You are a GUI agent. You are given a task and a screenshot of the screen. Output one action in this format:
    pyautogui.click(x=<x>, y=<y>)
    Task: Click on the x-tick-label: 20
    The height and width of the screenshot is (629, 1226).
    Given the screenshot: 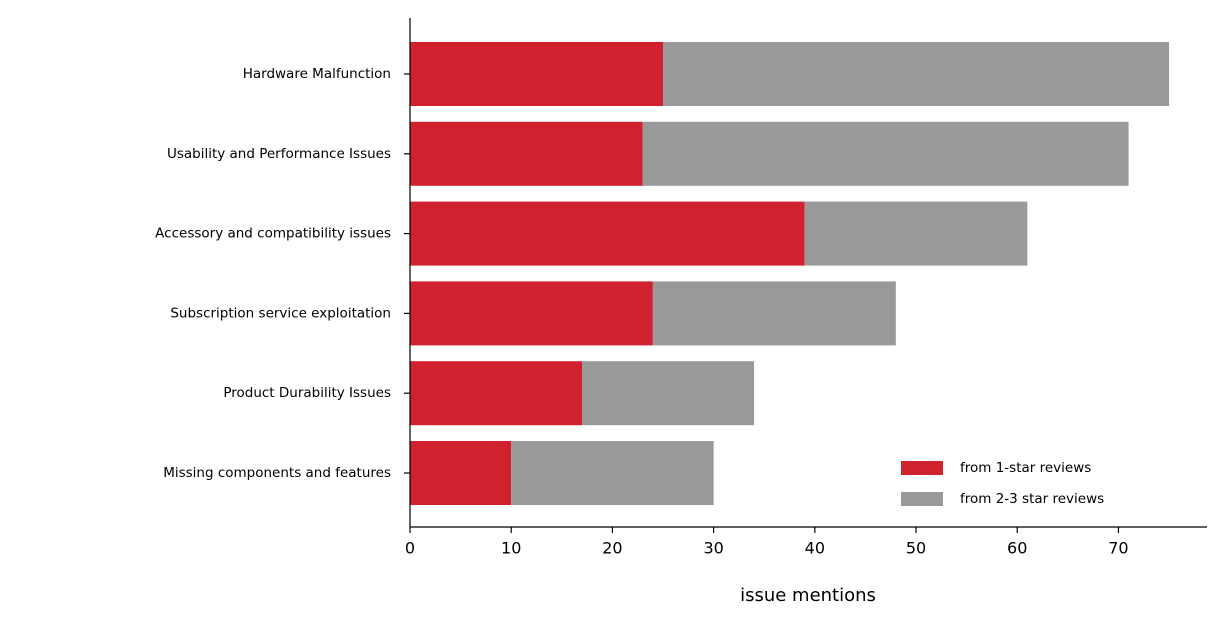 What is the action you would take?
    pyautogui.click(x=612, y=548)
    